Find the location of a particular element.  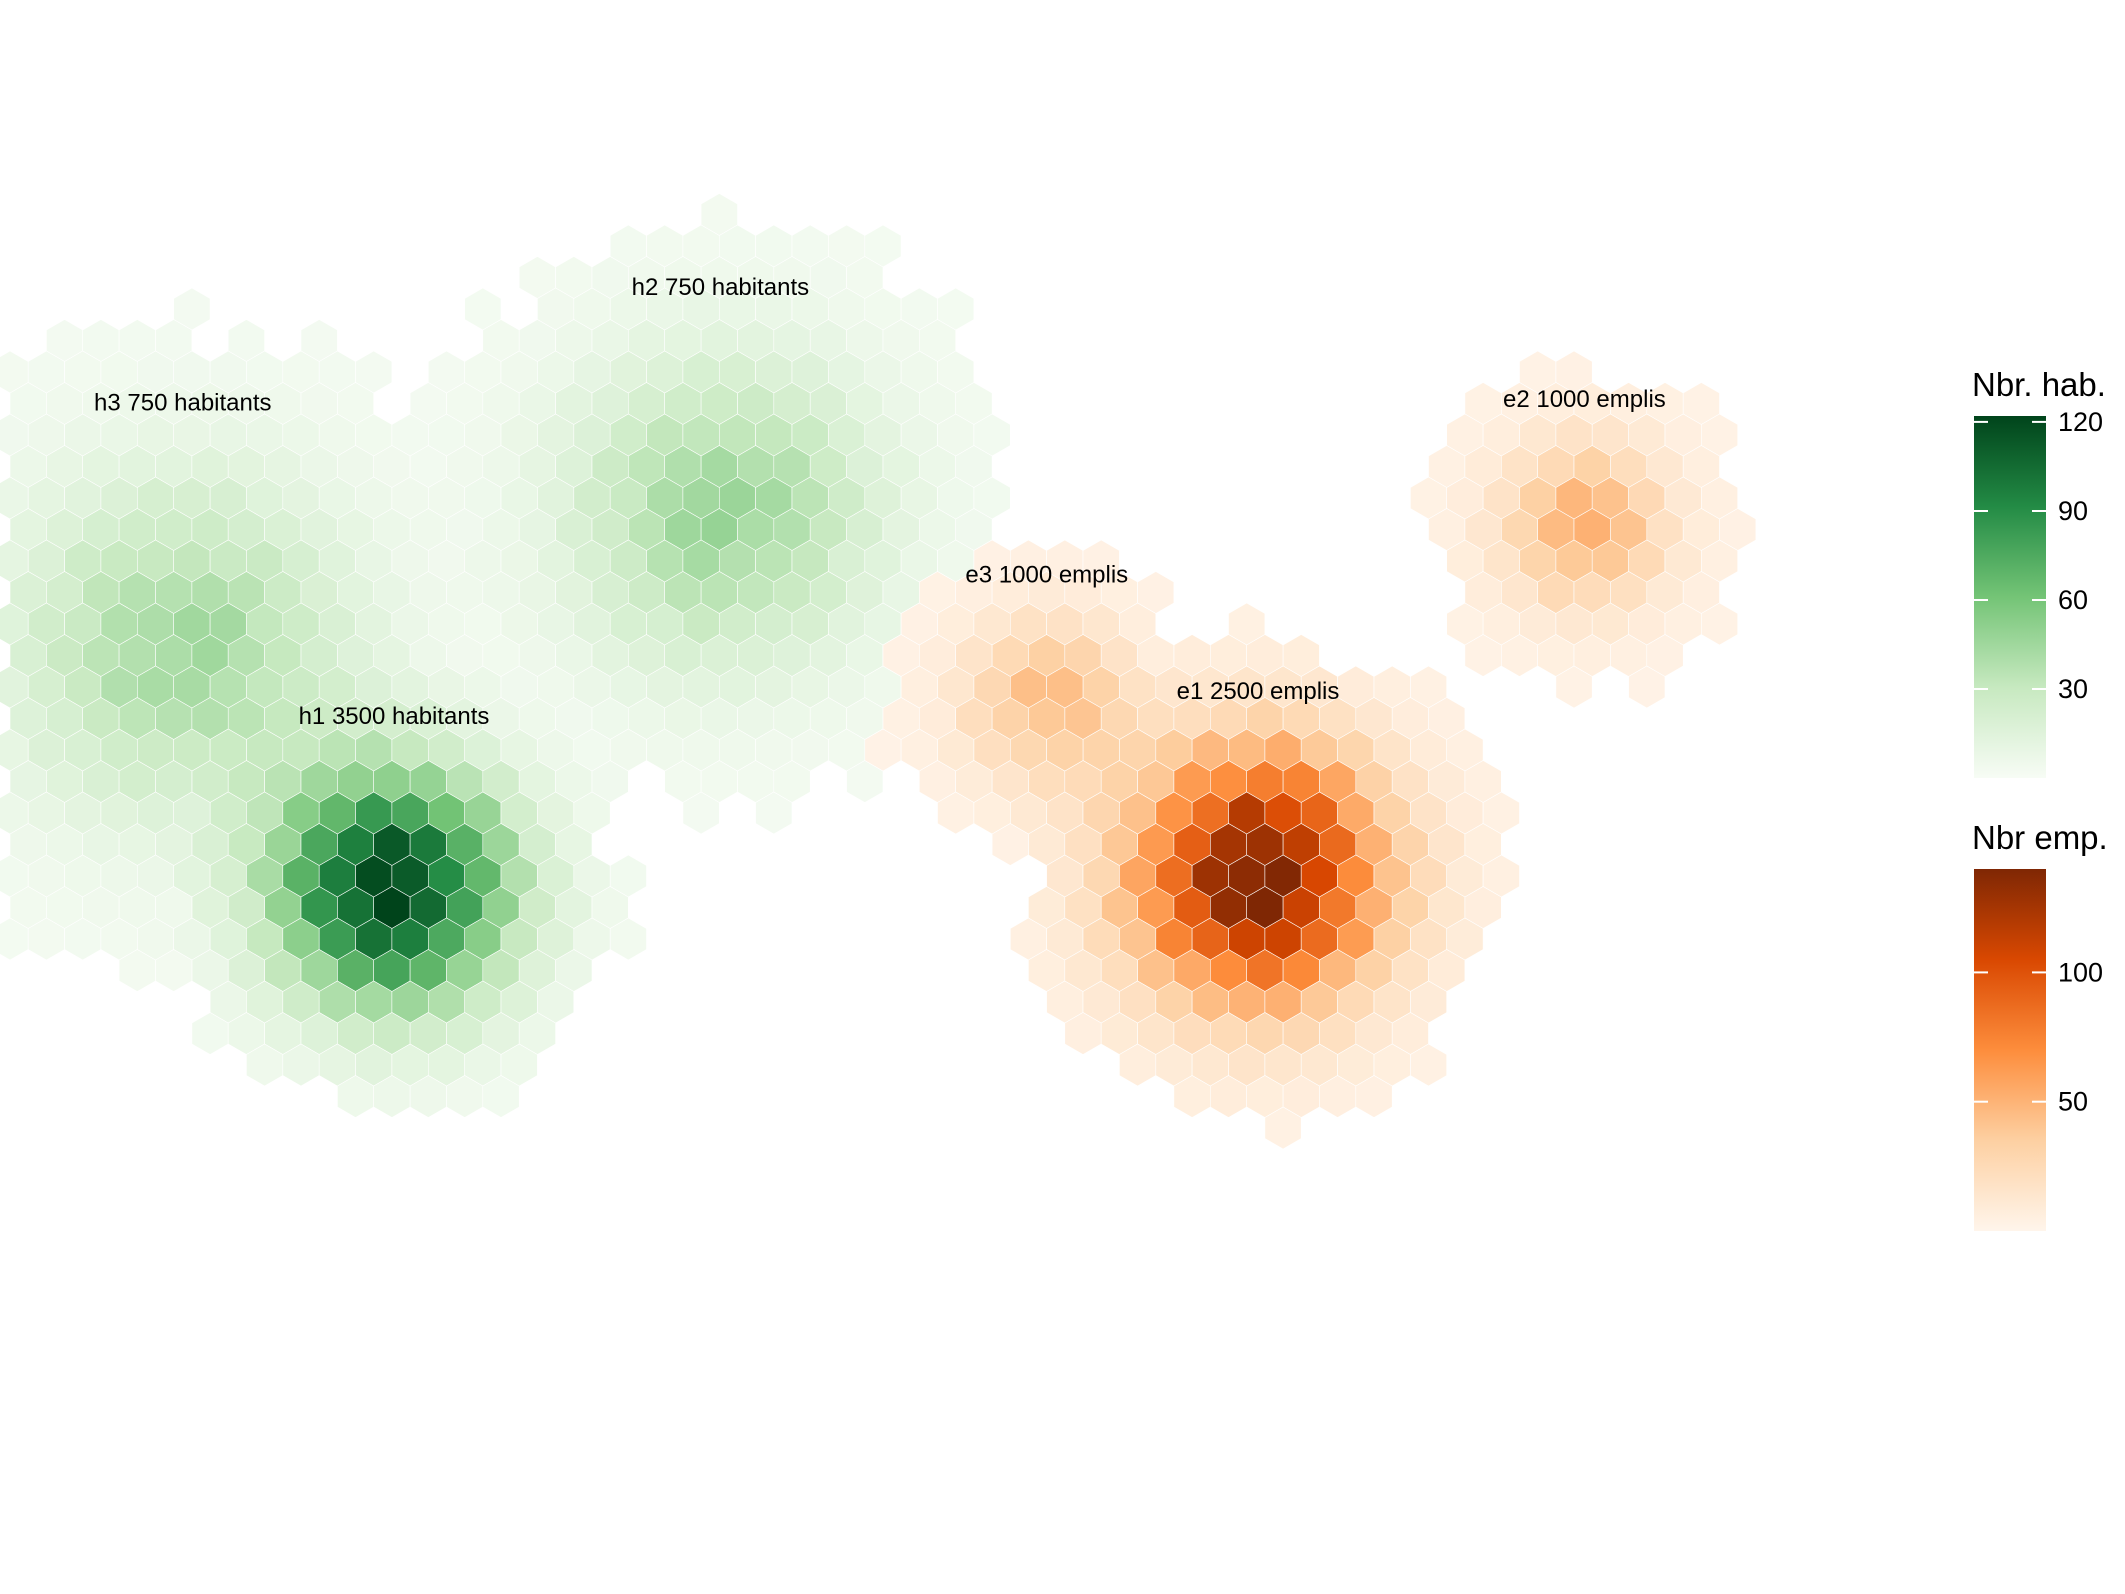

legend-ticks-emplois: 50 100 is located at coordinates (2038, 1037).